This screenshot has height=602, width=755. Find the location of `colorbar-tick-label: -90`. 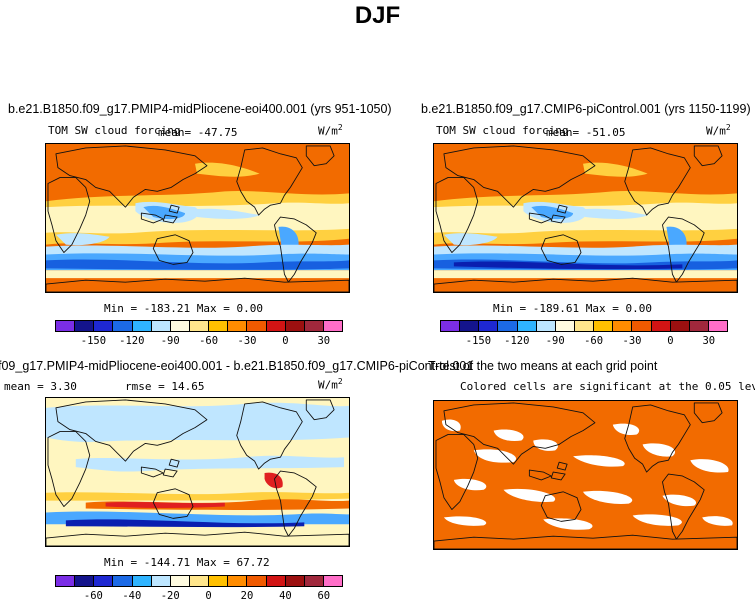

colorbar-tick-label: -90 is located at coordinates (170, 341).